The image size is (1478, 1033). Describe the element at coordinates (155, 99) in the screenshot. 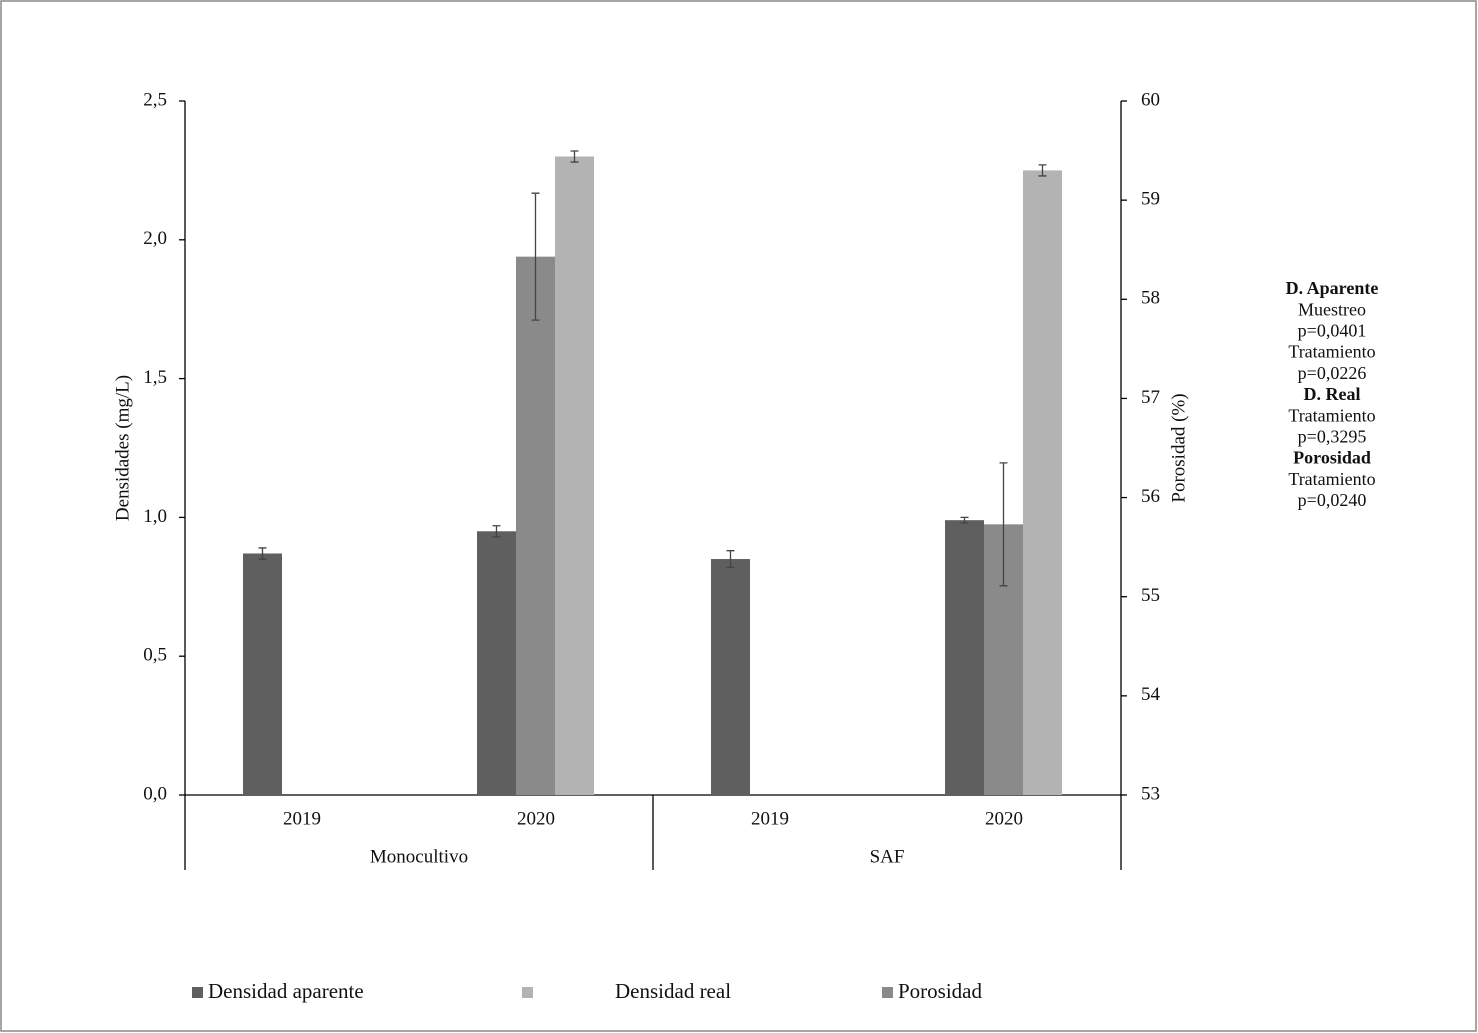

I see `y-tick-label: 2,5` at that location.